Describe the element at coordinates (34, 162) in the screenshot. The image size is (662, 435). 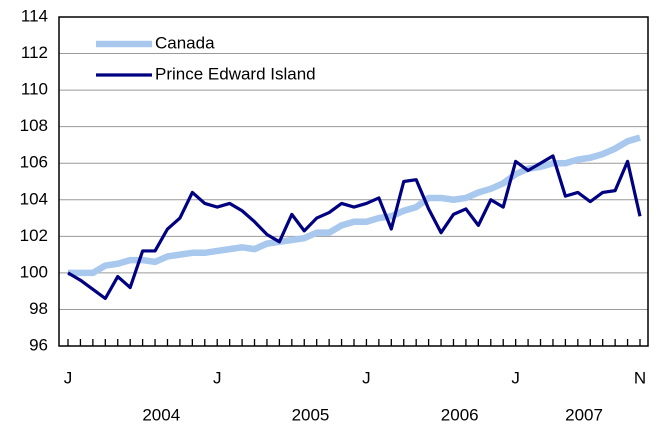
I see `y-tick-label: 106` at that location.